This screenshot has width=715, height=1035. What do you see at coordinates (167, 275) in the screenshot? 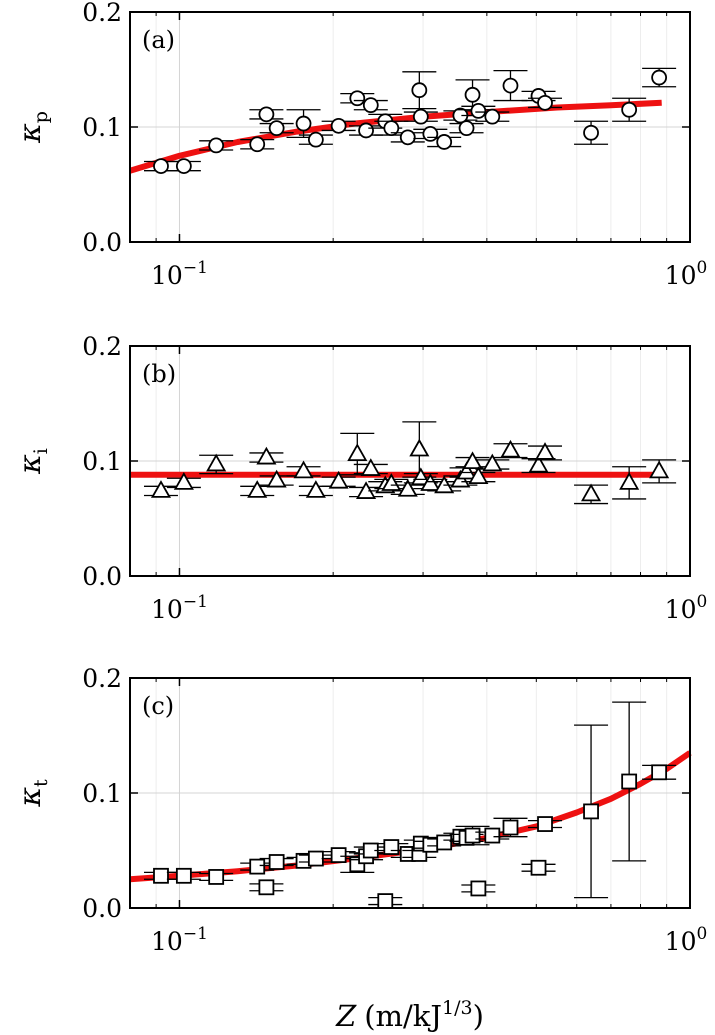
I see `x-tick-base: 10` at bounding box center [167, 275].